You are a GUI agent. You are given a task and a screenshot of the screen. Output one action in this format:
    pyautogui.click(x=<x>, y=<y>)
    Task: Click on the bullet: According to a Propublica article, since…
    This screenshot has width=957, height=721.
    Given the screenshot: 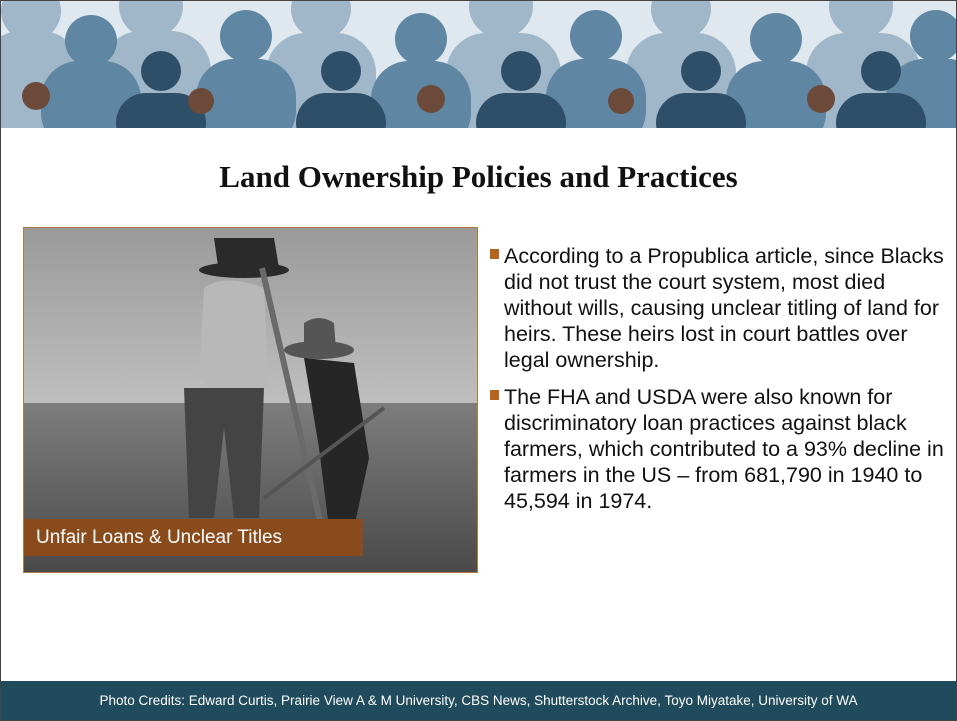 What is the action you would take?
    pyautogui.click(x=720, y=308)
    